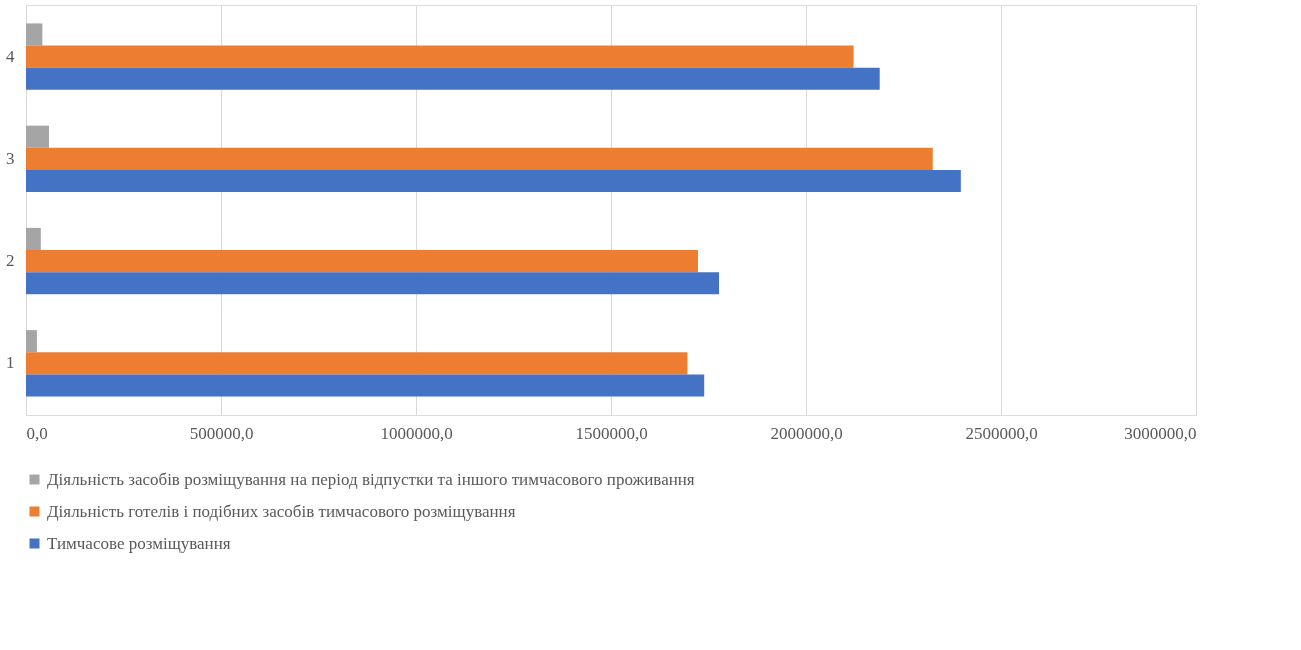  What do you see at coordinates (806, 433) in the screenshot?
I see `x-tick-label: 2000000,0` at bounding box center [806, 433].